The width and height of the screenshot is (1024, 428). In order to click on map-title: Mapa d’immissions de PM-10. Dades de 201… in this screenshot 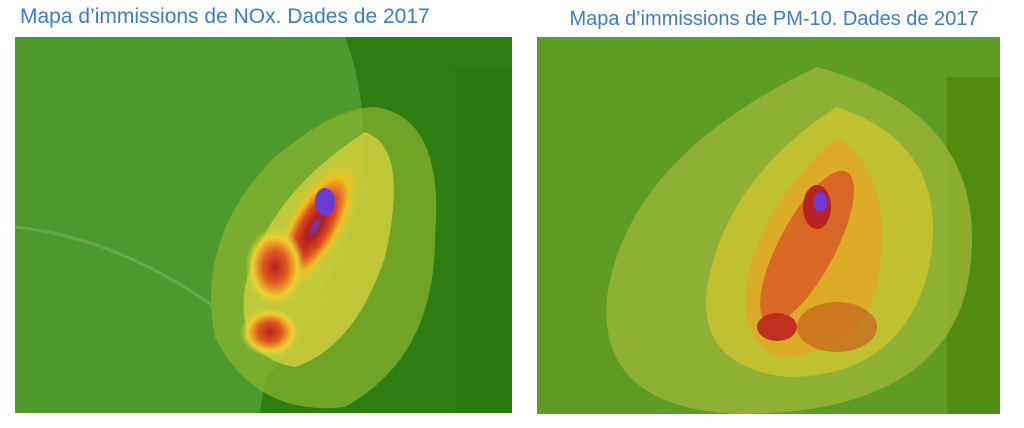, I will do `click(774, 19)`.